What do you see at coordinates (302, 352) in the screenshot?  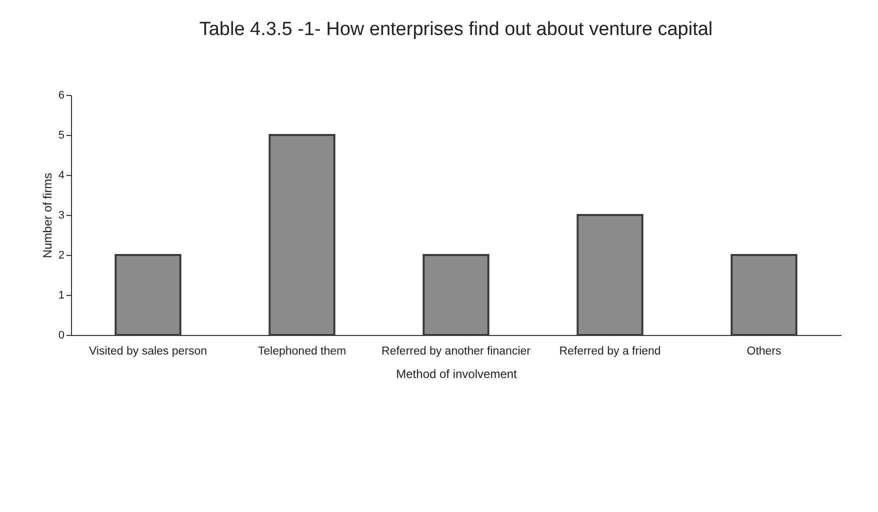 I see `x-tick-label: Telephoned them` at bounding box center [302, 352].